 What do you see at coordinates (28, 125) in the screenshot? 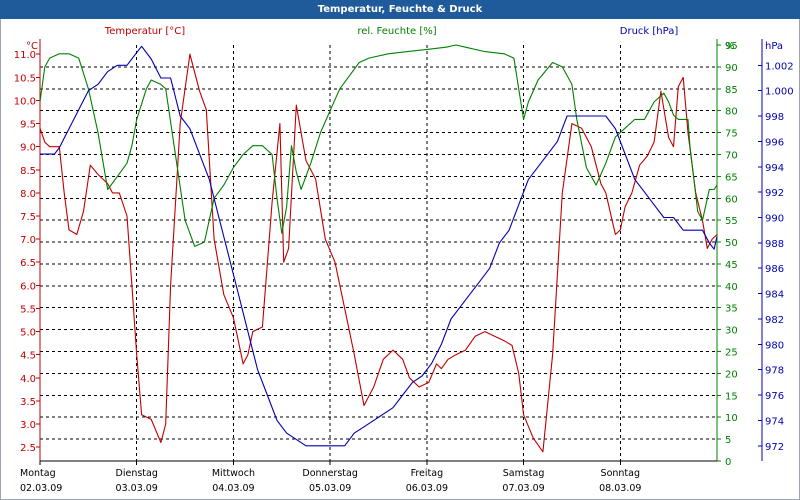
I see `temperature-tick-label: 9.5` at bounding box center [28, 125].